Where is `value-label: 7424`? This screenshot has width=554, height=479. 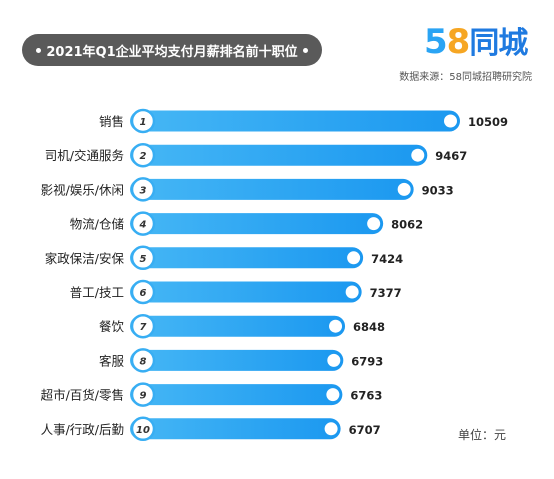
value-label: 7424 is located at coordinates (387, 259).